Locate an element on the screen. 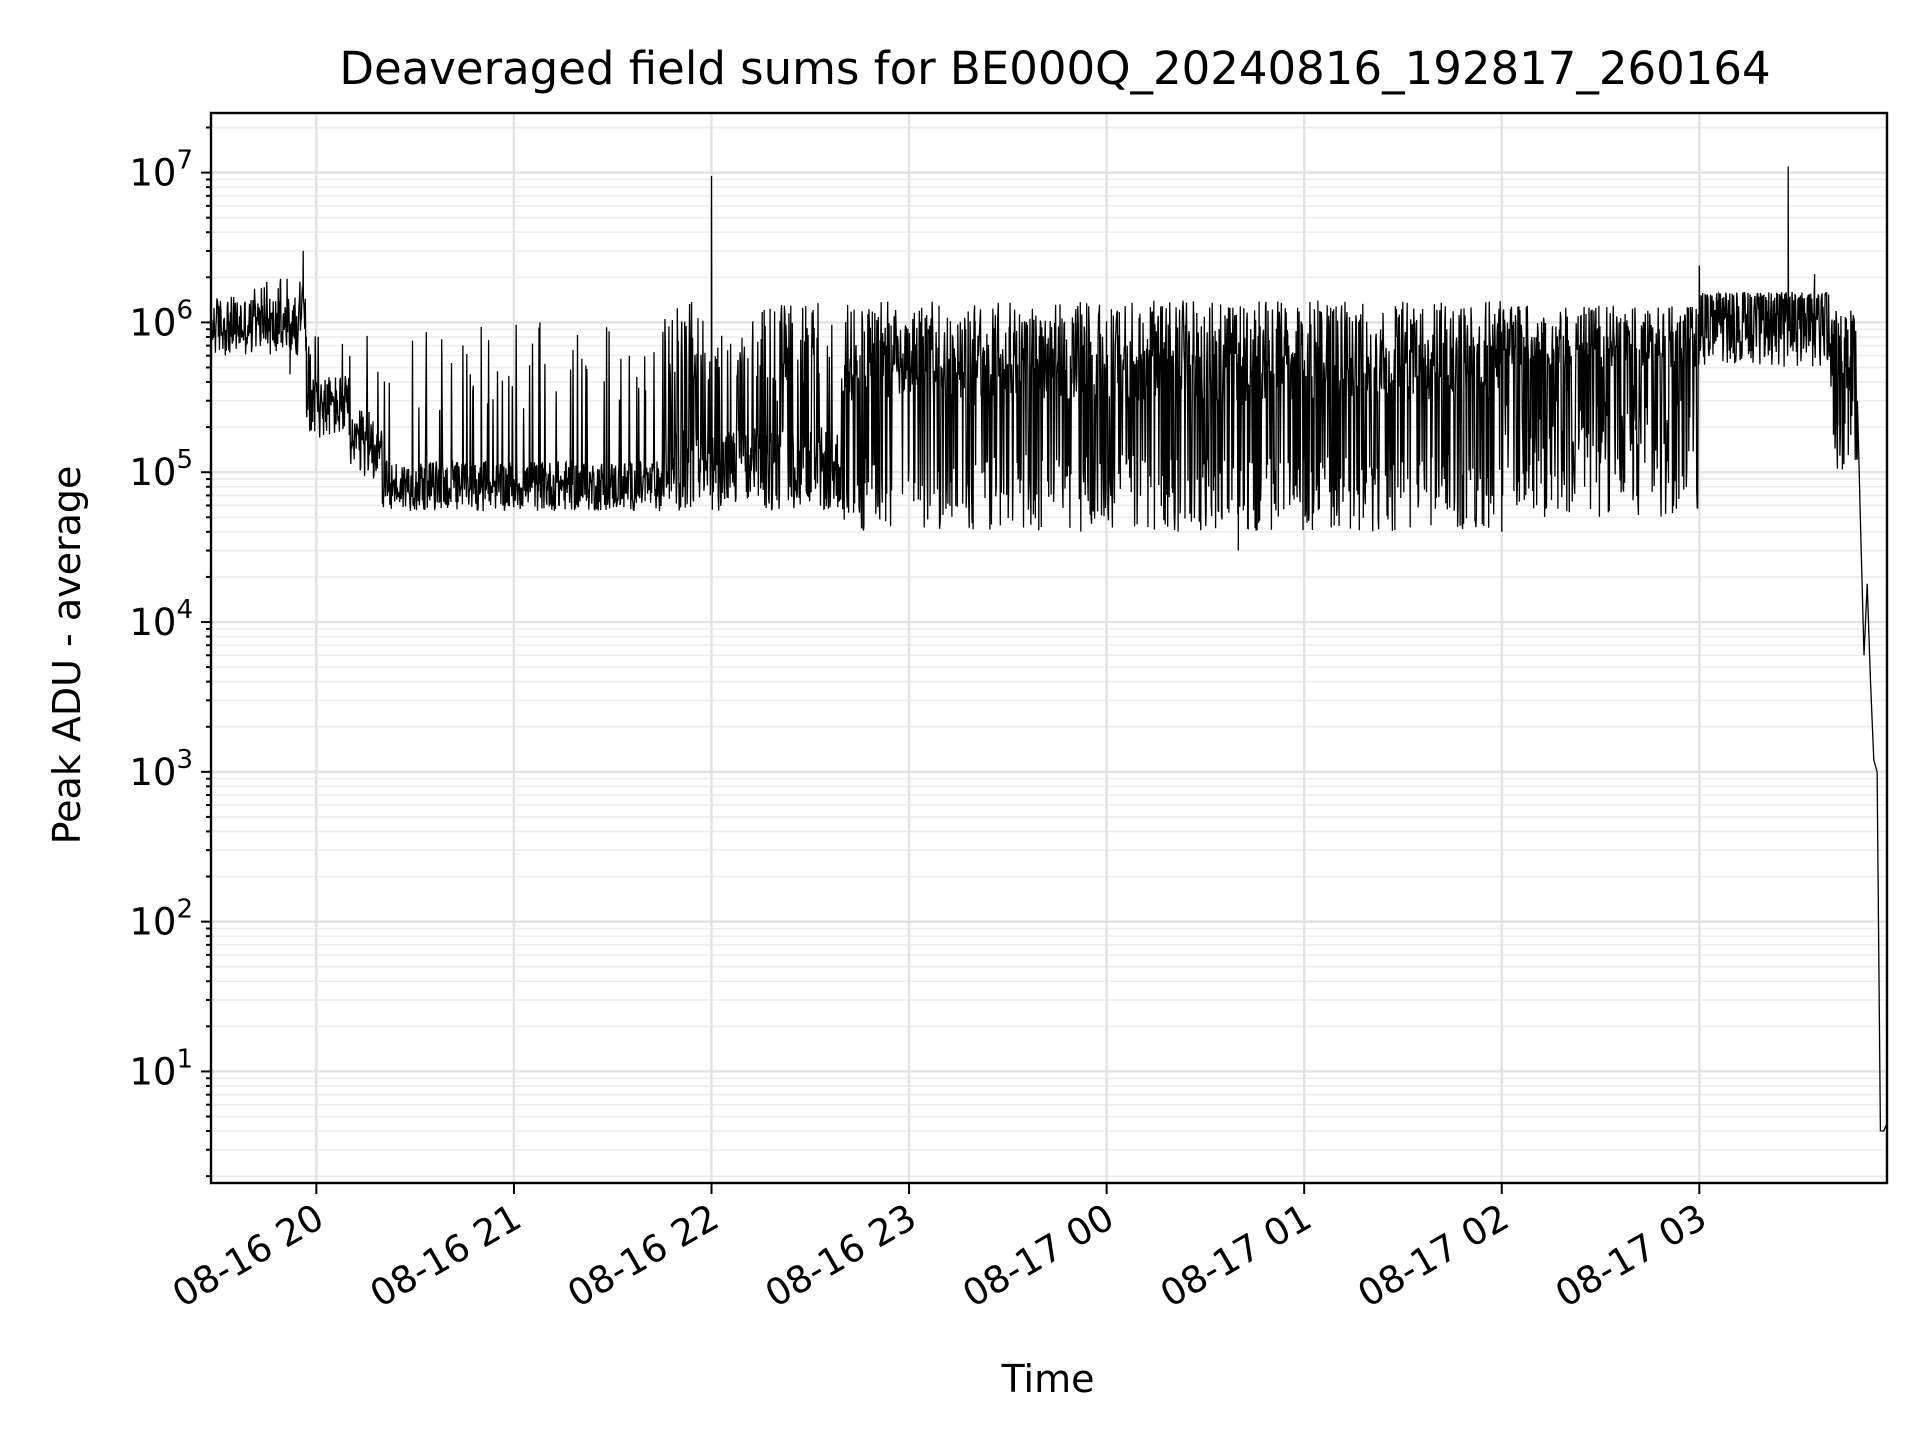  y-tick-label: 10⁴ is located at coordinates (161, 619).